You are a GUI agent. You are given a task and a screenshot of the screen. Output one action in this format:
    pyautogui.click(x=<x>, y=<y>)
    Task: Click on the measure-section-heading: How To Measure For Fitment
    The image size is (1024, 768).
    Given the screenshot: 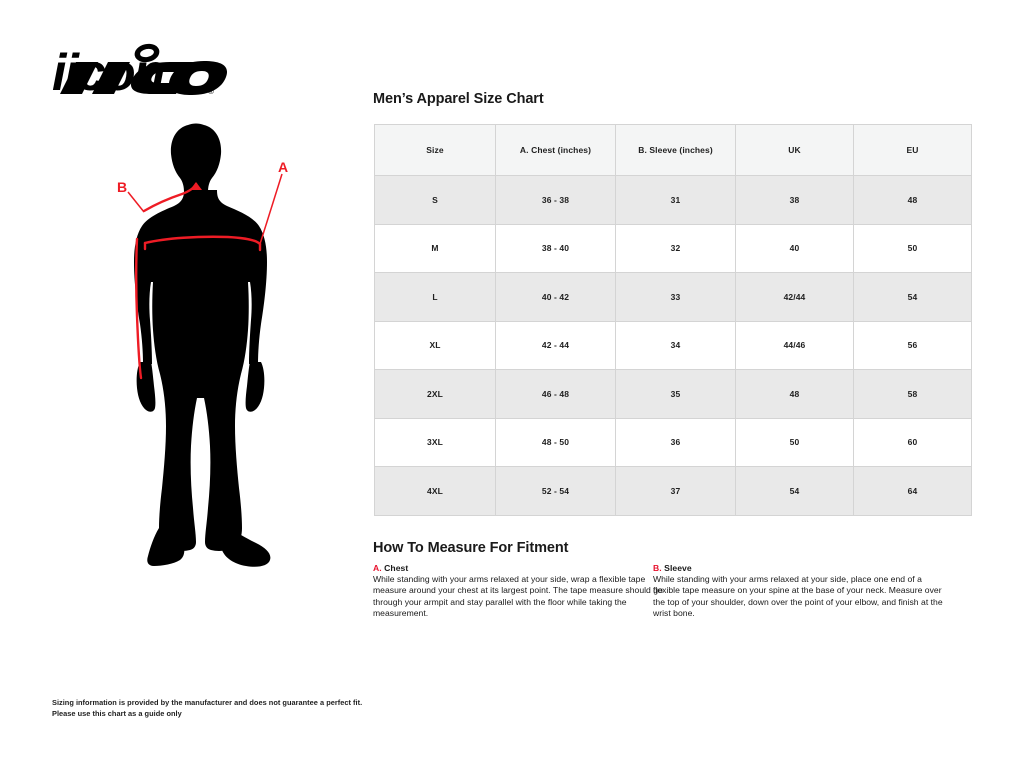 What is the action you would take?
    pyautogui.click(x=471, y=548)
    